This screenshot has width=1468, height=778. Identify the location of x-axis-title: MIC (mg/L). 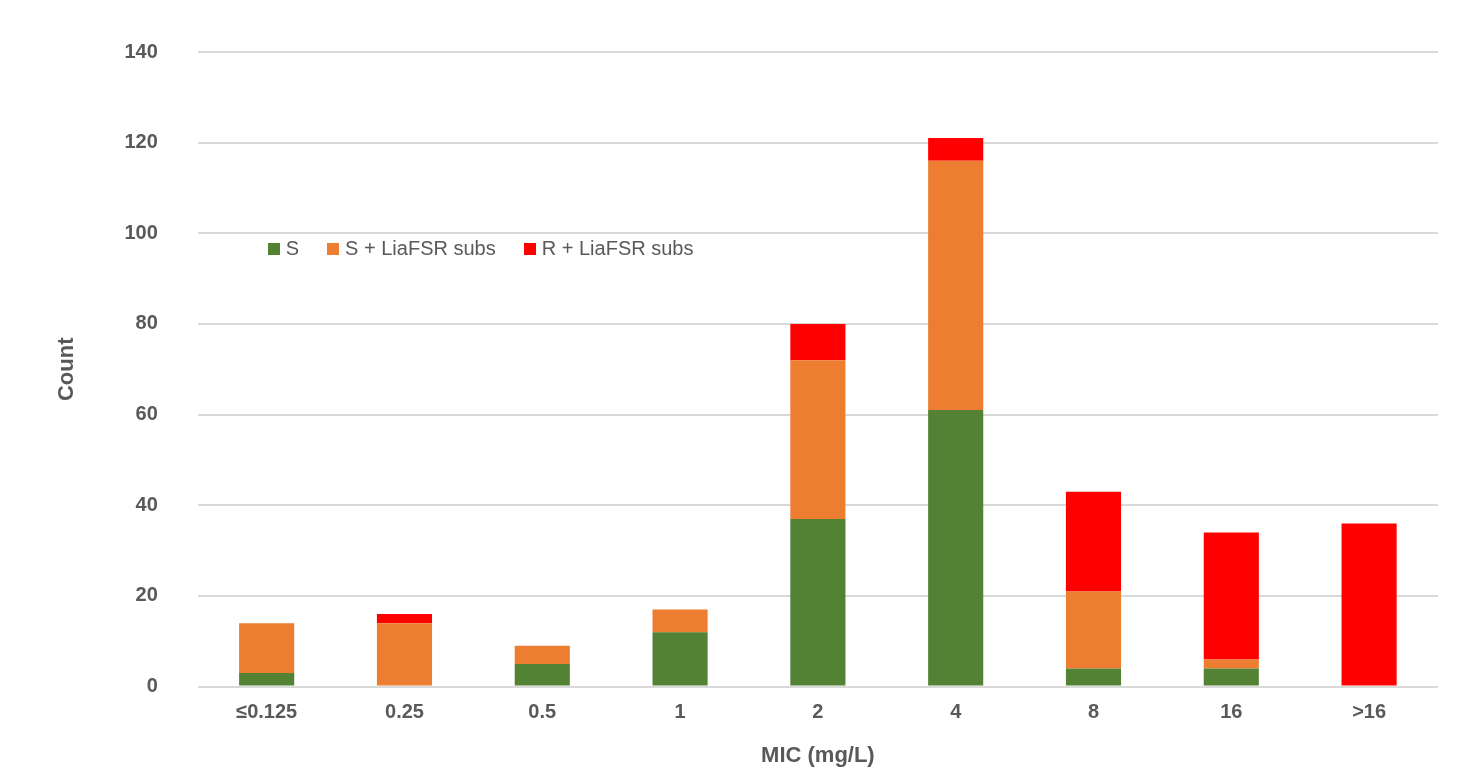
(818, 754).